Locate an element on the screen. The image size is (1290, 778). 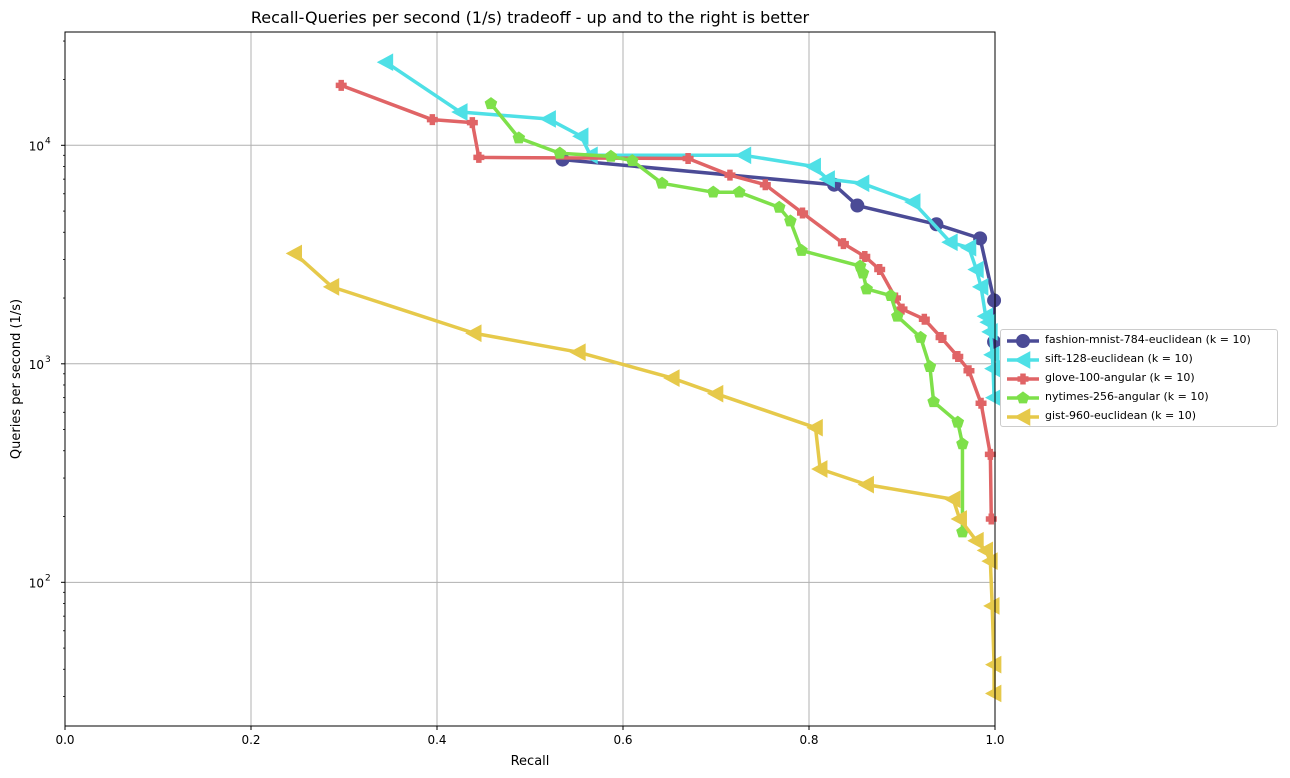
legend-item-gist: gist-960-euclidean (k = 10) is located at coordinates (1140, 417).